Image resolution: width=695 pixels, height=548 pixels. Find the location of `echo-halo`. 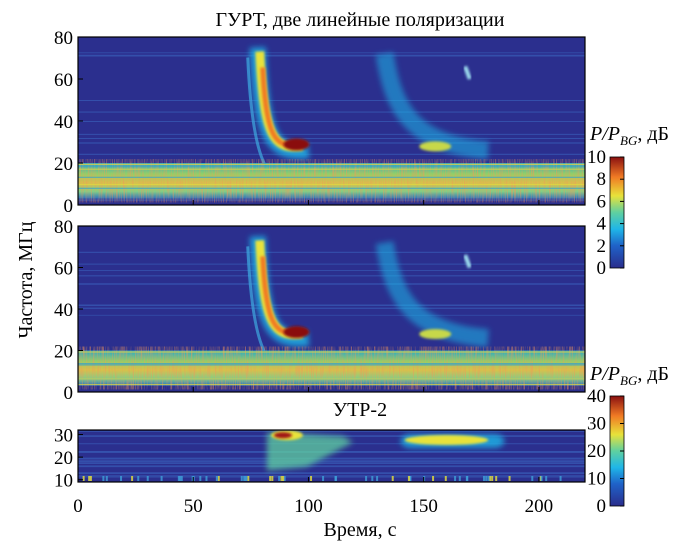

echo-halo is located at coordinates (432, 294).